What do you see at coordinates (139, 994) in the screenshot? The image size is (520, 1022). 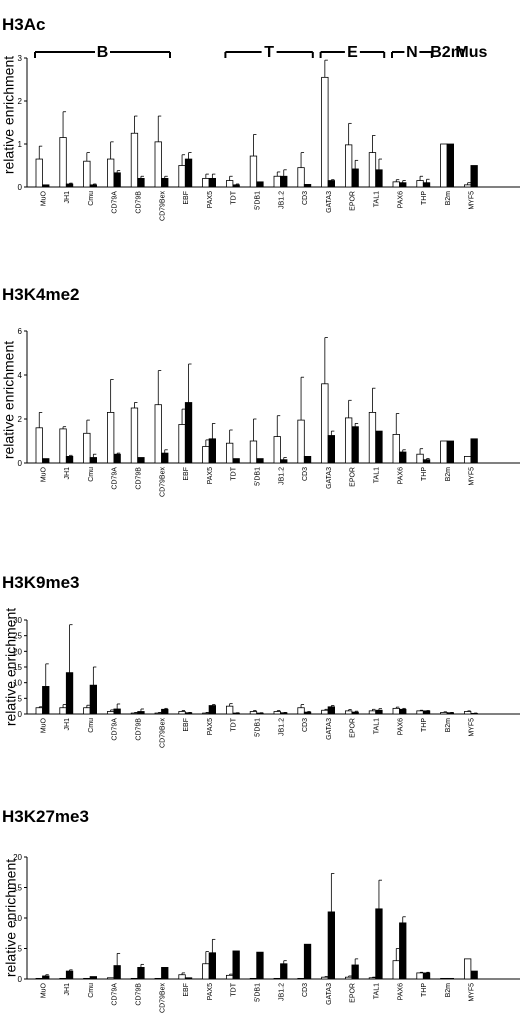 I see `x-tick-label: CD79B` at bounding box center [139, 994].